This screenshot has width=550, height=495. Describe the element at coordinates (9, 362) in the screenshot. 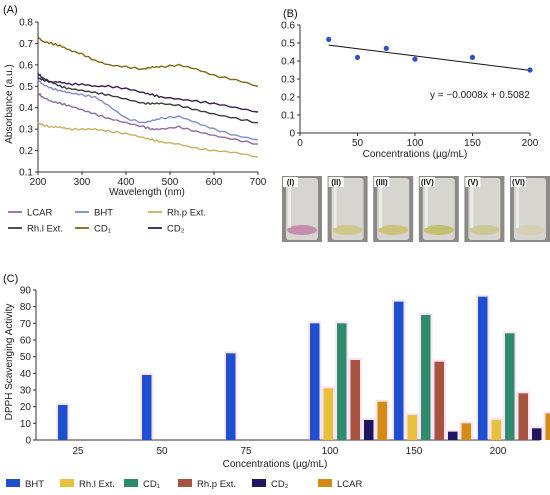

I see `panel-c-ylabel: DPPH Scavenging Activity` at that location.